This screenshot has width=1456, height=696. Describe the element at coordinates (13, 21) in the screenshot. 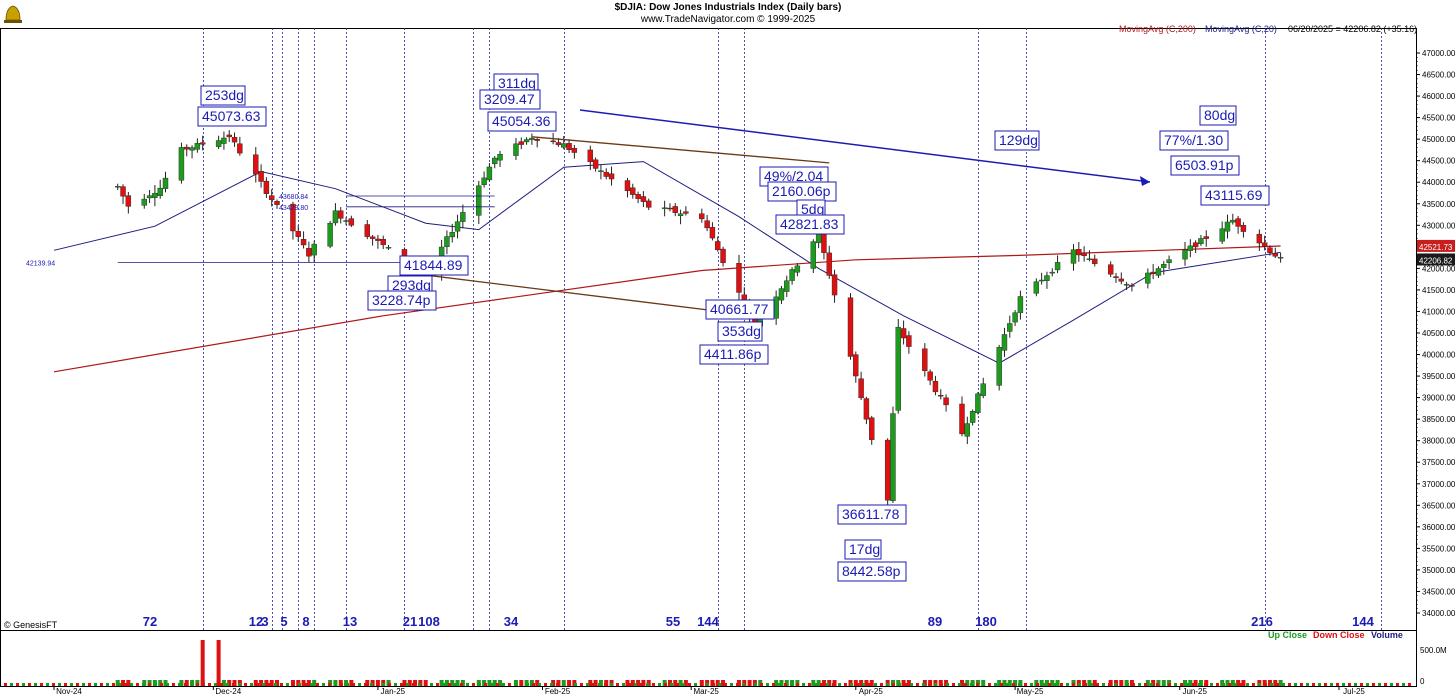

I see `bell-logo-base` at that location.